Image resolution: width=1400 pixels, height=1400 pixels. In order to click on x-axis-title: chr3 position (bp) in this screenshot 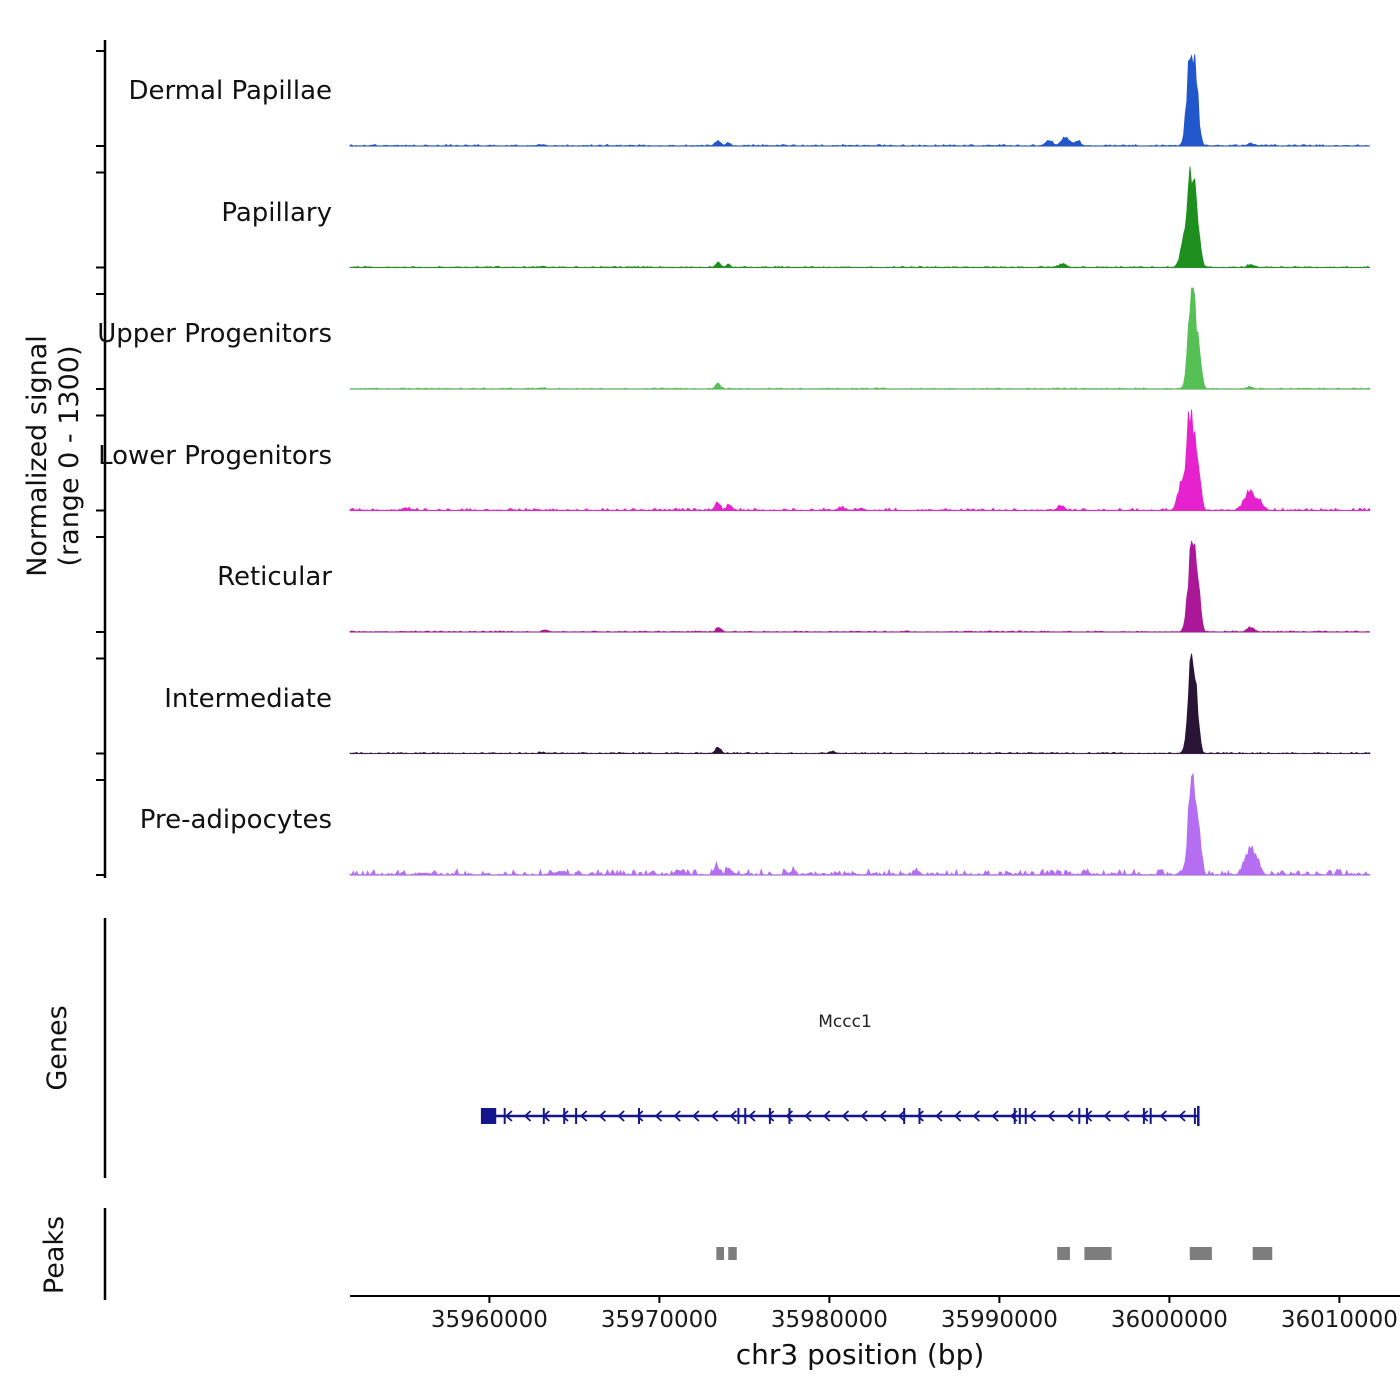, I will do `click(860, 1354)`.